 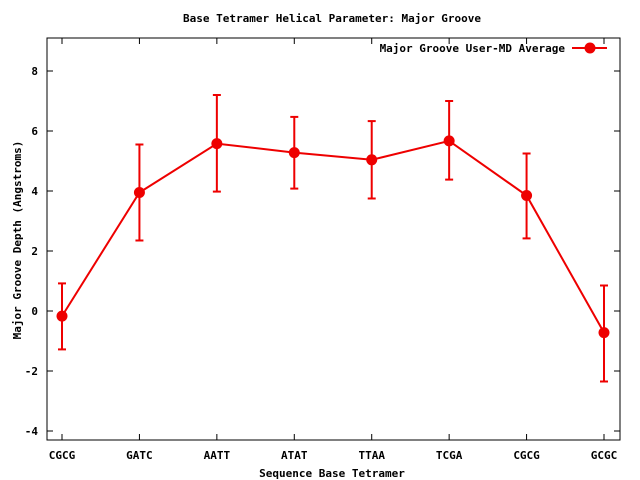 What do you see at coordinates (294, 455) in the screenshot?
I see `x-tick-label: ATAT` at bounding box center [294, 455].